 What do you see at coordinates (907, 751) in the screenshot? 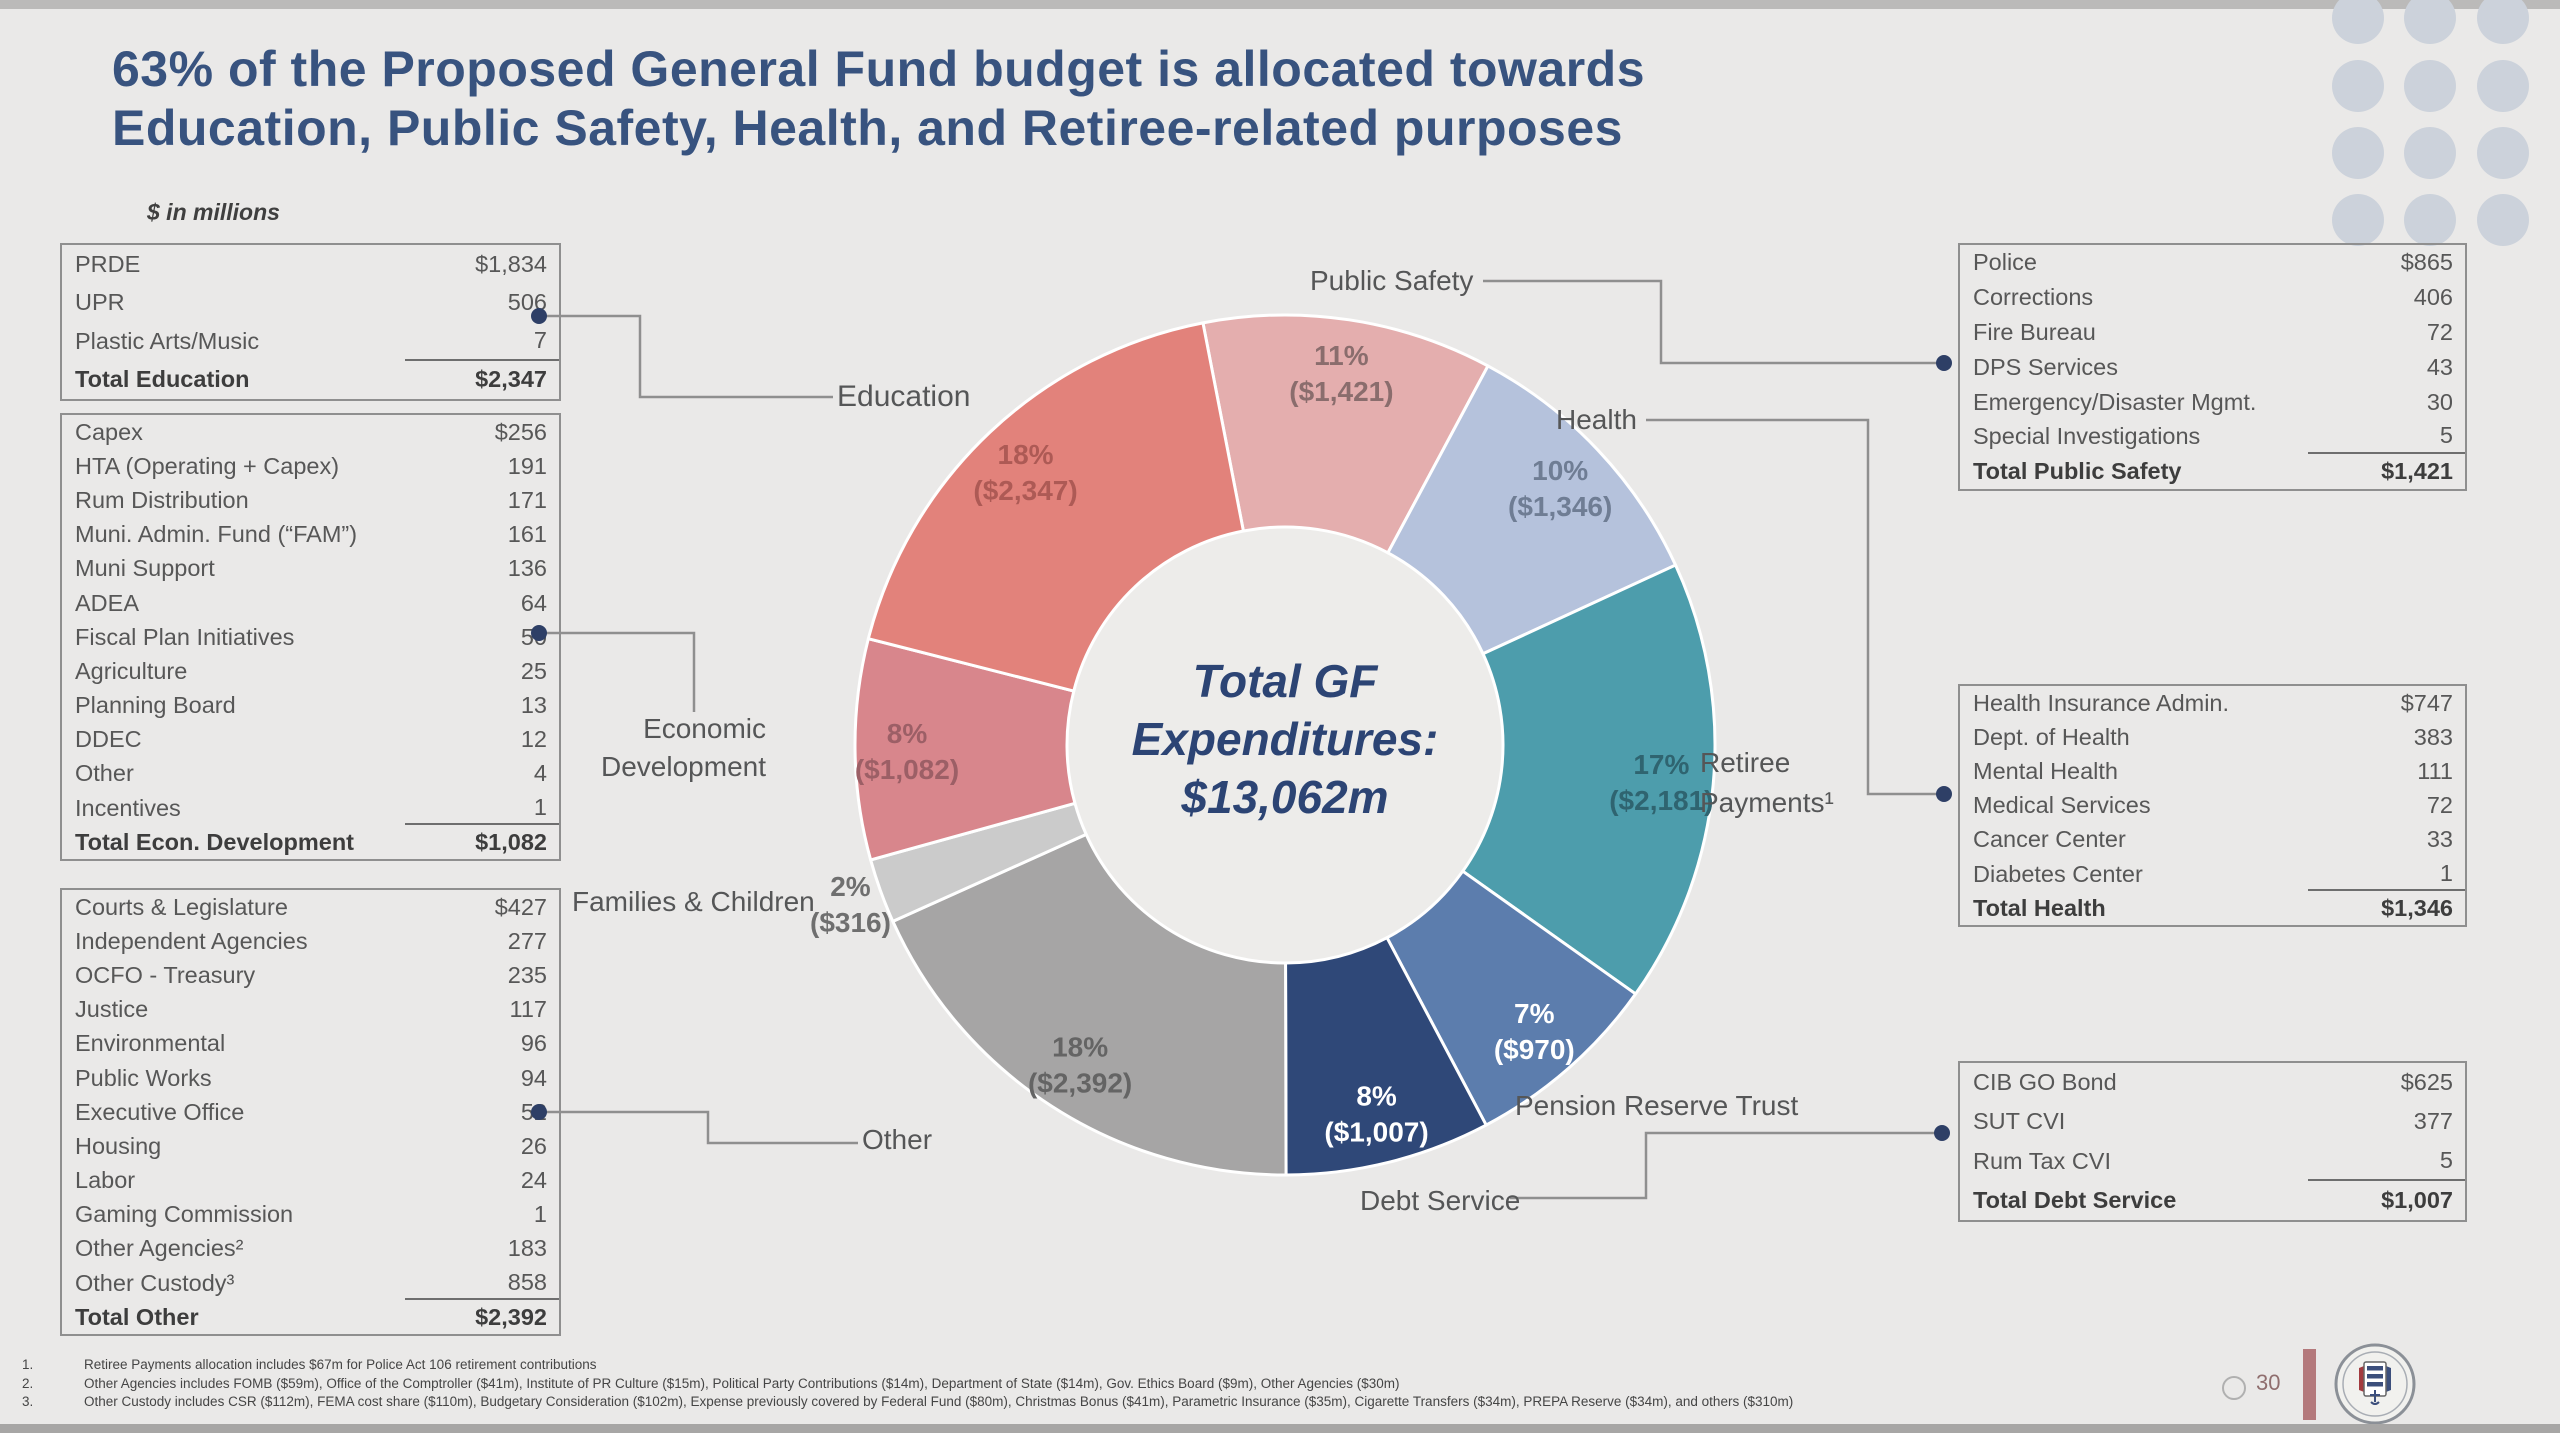
I see `slice-value-label: 8% ($1,082)` at bounding box center [907, 751].